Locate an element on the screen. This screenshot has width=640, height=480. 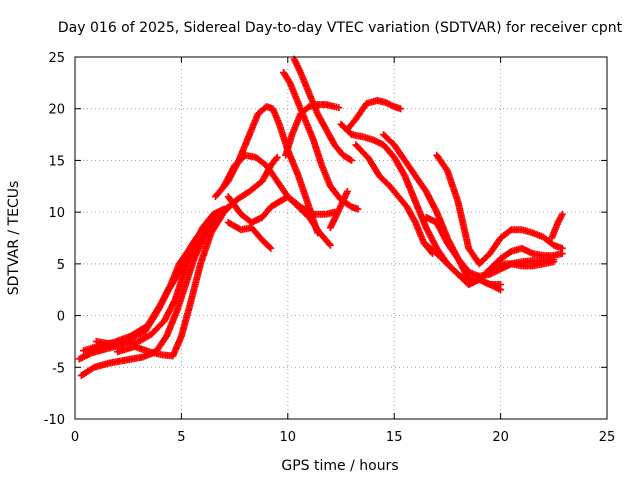
x-tick-label: 5 is located at coordinates (181, 437).